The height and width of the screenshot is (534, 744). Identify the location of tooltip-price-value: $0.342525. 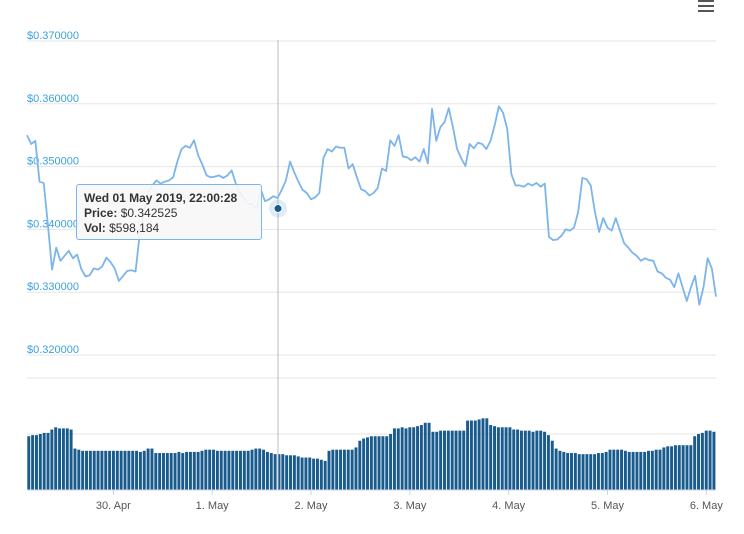
(149, 213).